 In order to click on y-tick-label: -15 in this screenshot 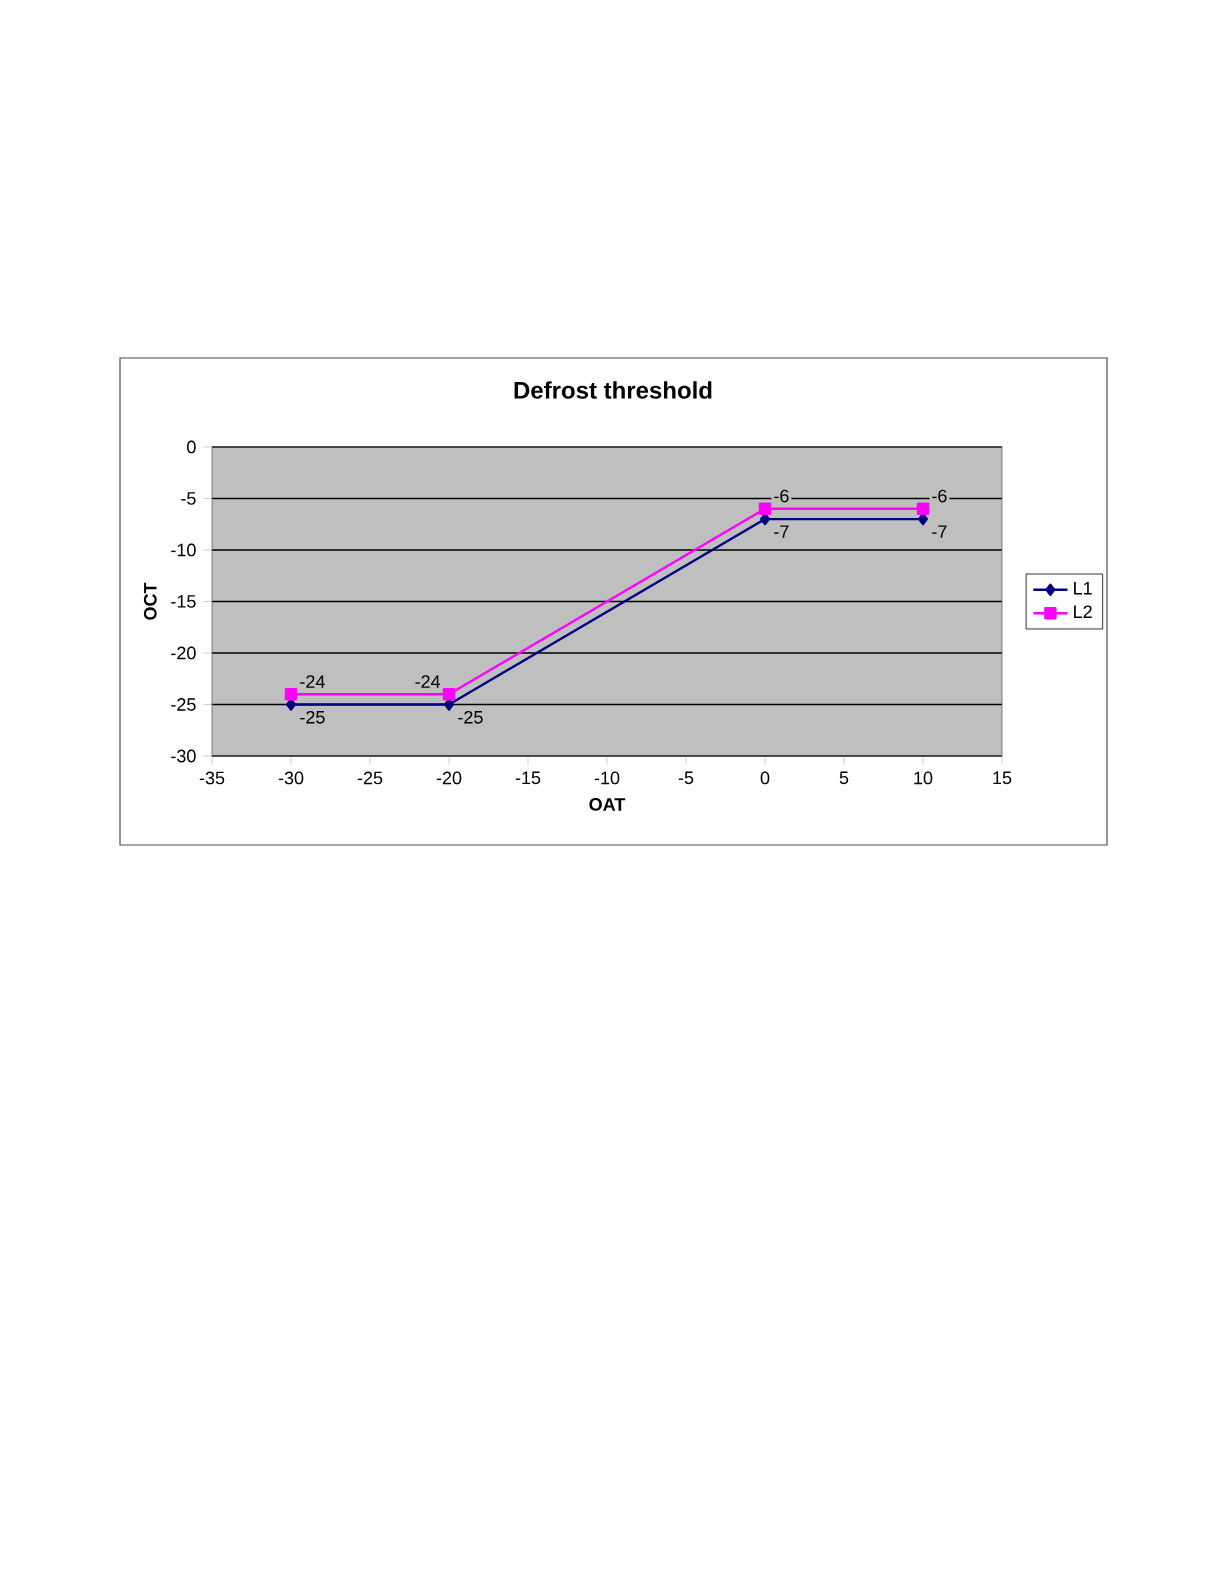, I will do `click(183, 601)`.